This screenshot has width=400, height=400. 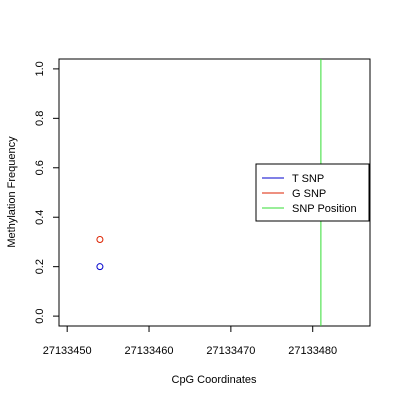 What do you see at coordinates (324, 209) in the screenshot?
I see `legend-label-snp-position: SNP Position` at bounding box center [324, 209].